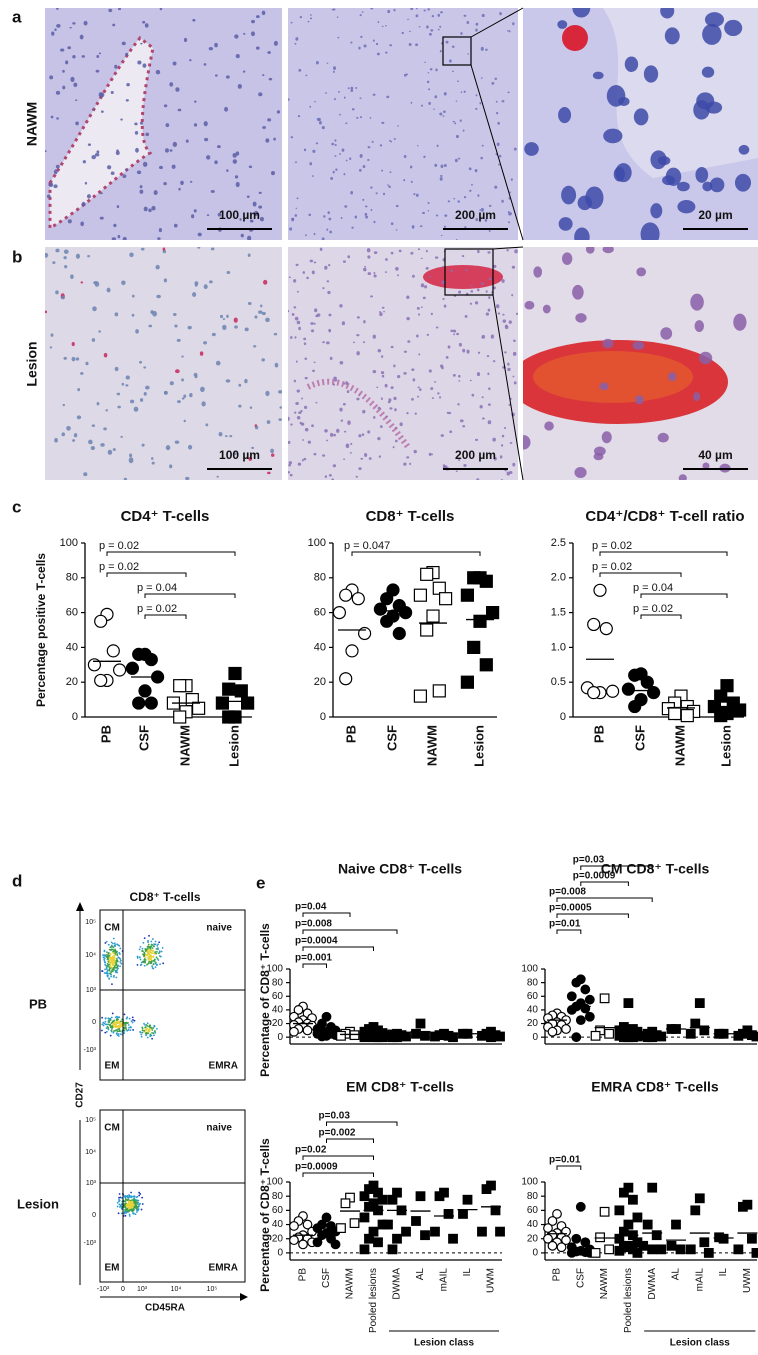 This screenshot has height=1355, width=758. What do you see at coordinates (239, 455) in the screenshot?
I see `scale-bar-label: 100 µm` at bounding box center [239, 455].